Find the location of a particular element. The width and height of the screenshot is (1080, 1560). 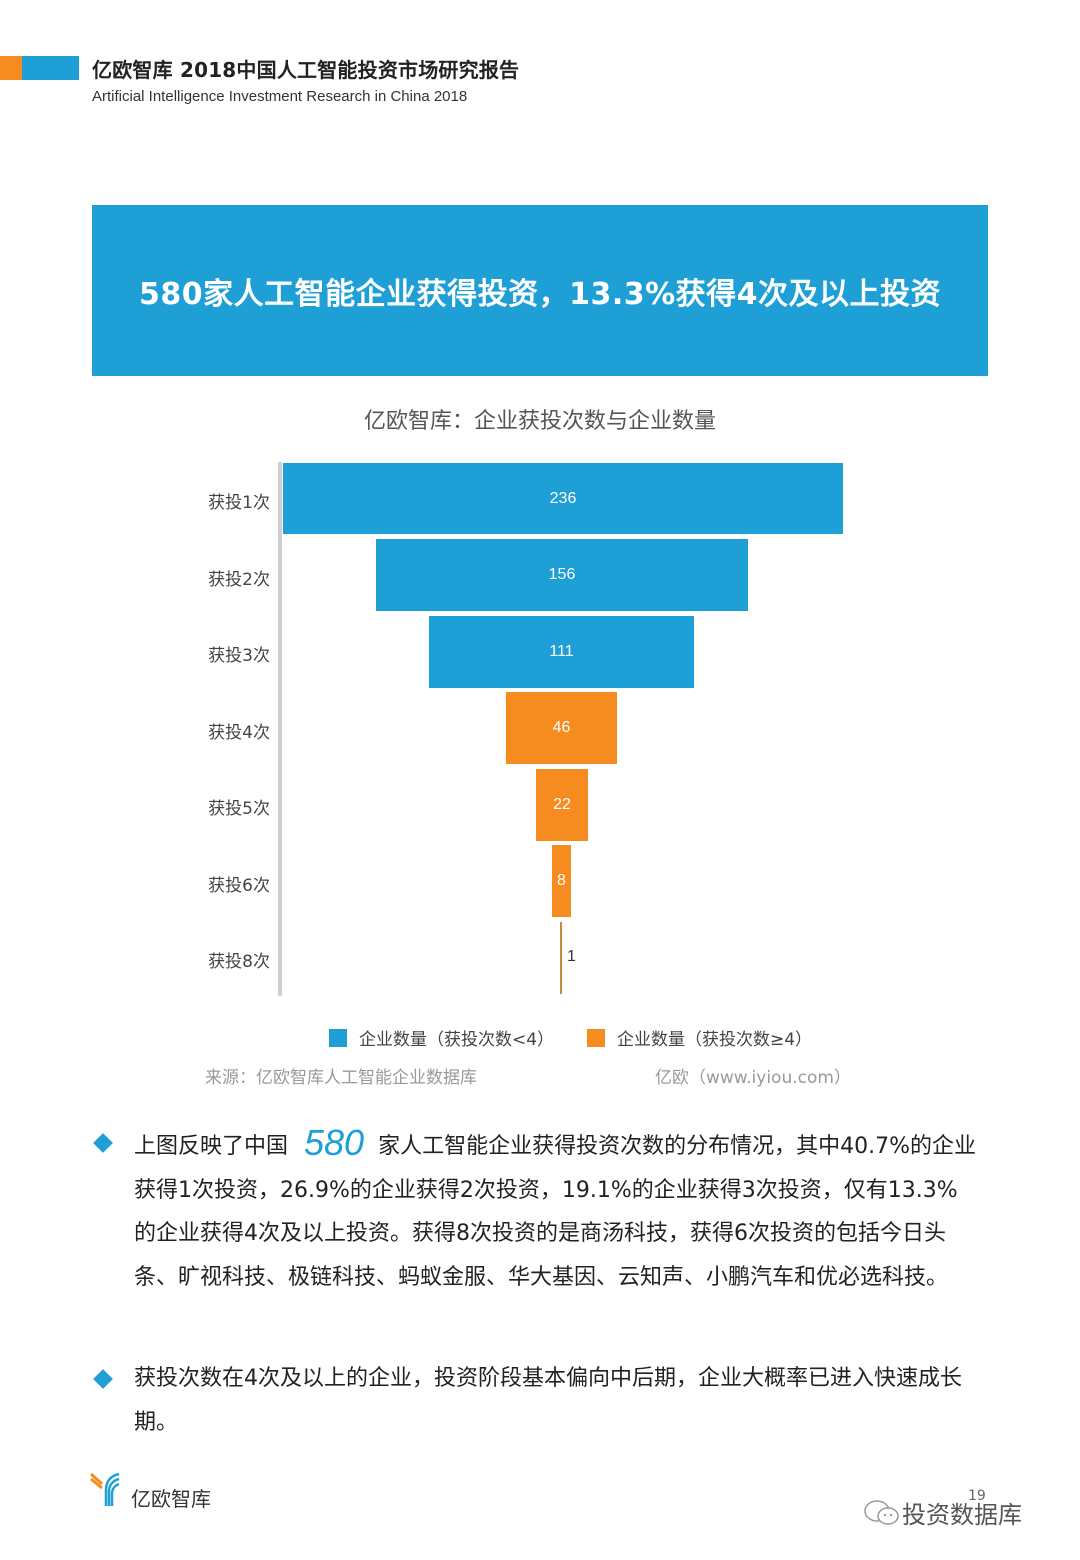

legend-label: 企业数量（获投次数≥4） is located at coordinates (715, 1040).